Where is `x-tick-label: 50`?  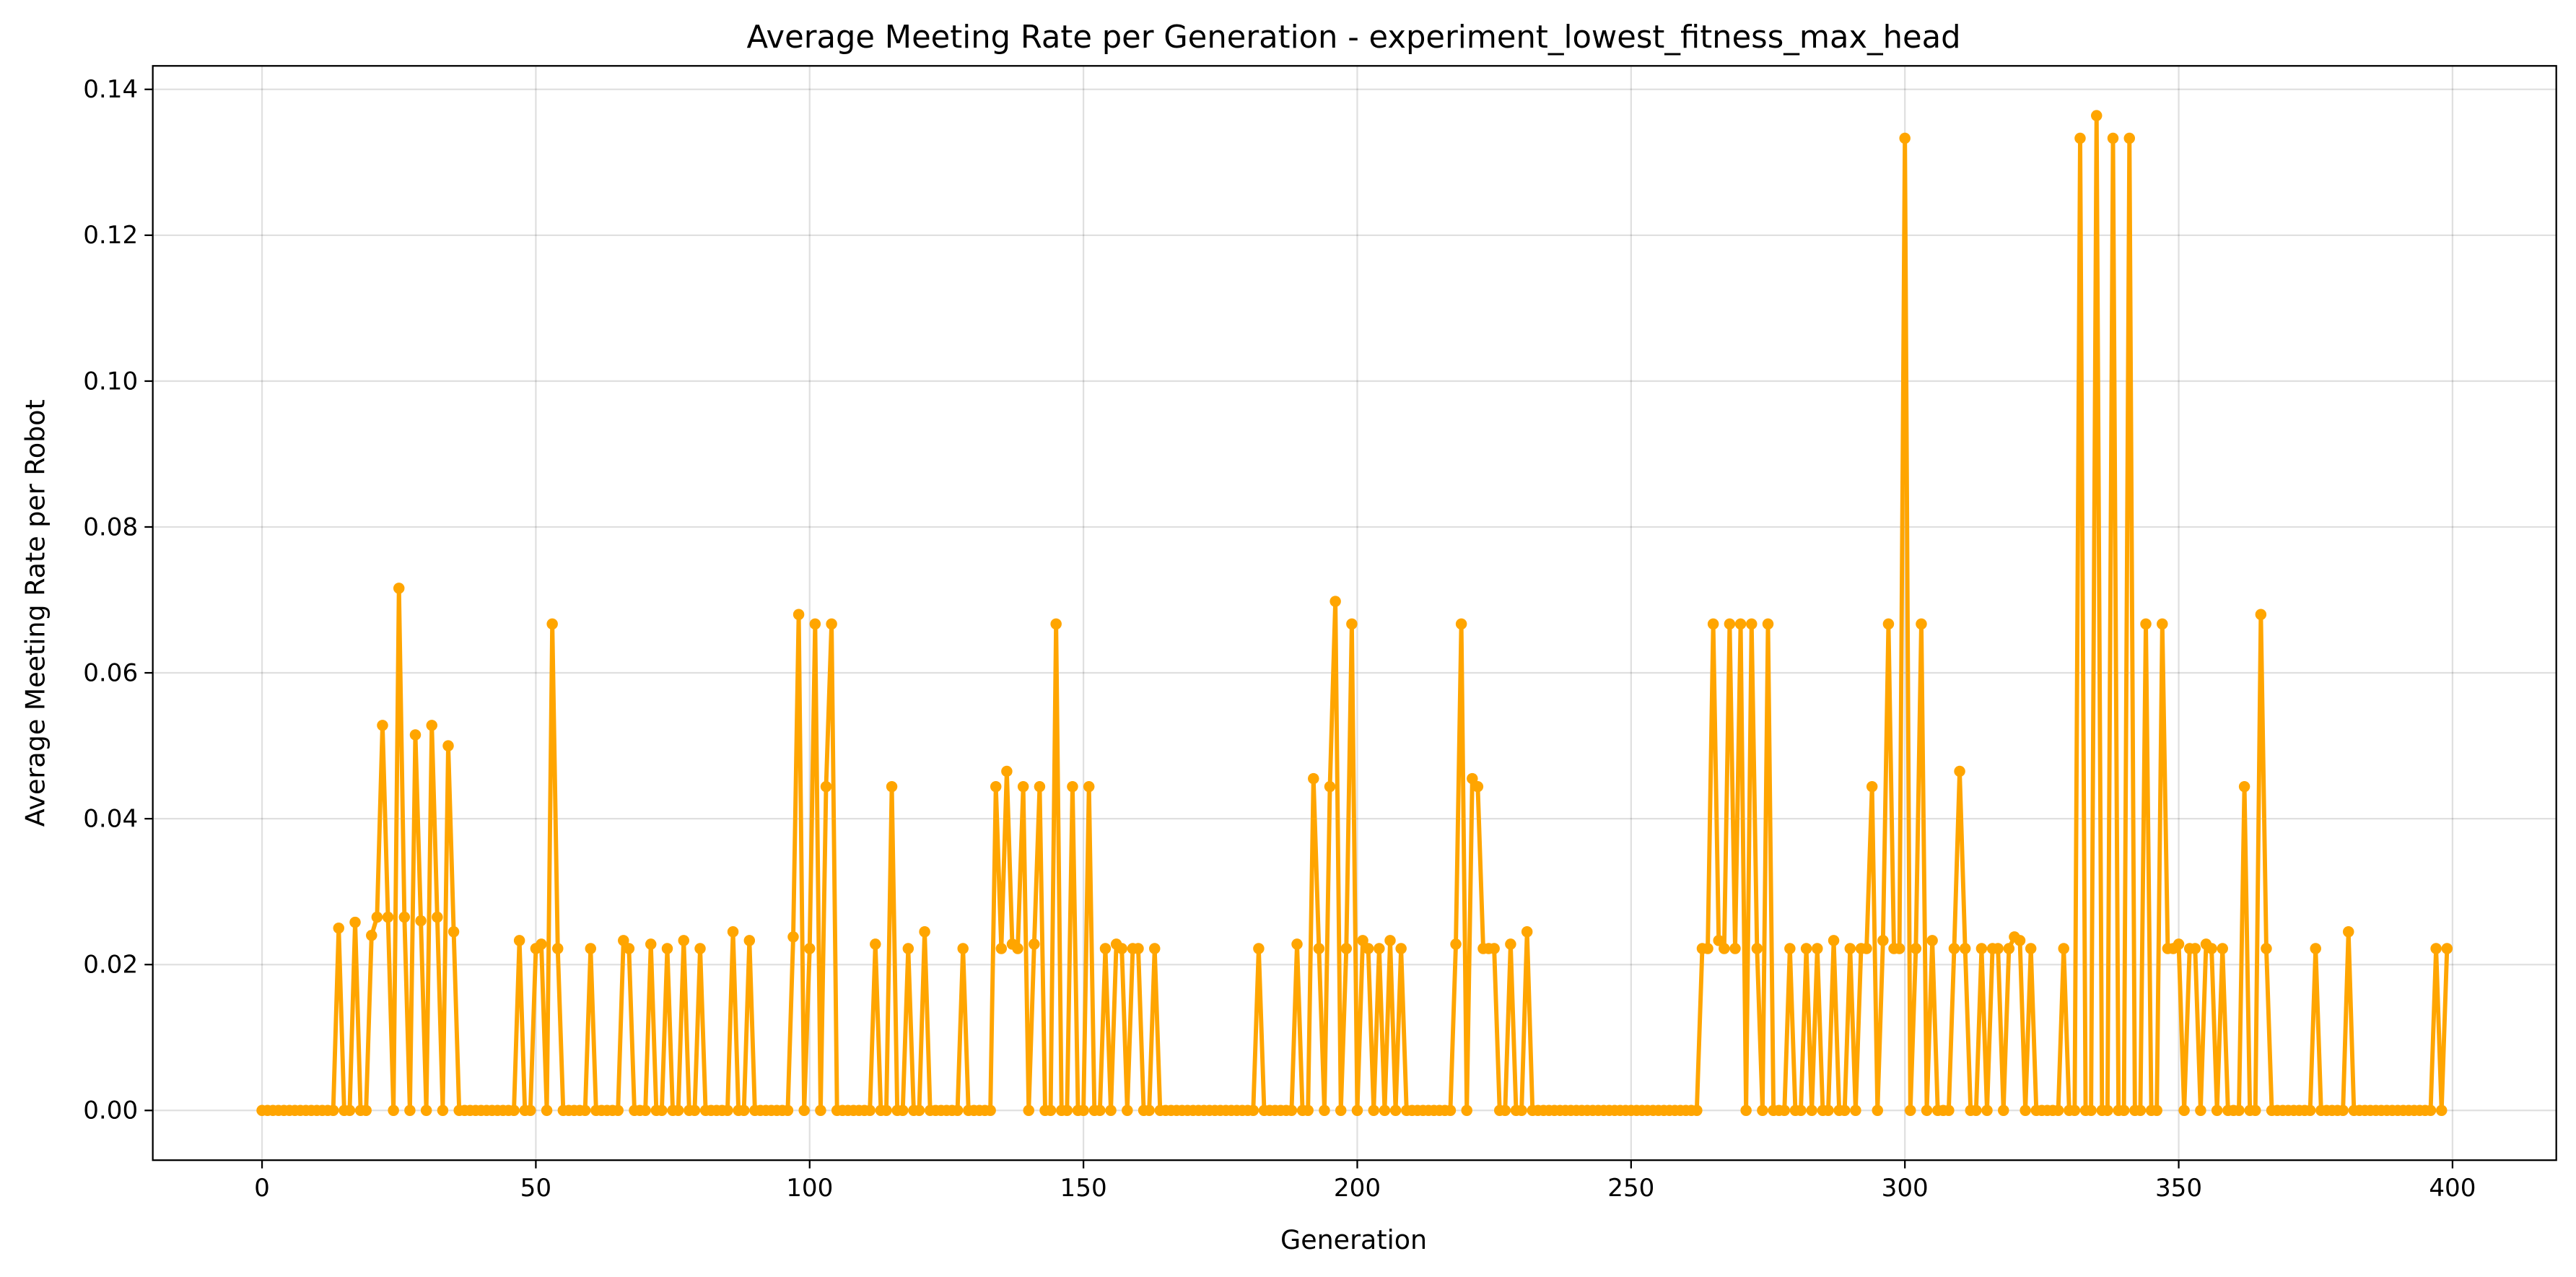
x-tick-label: 50 is located at coordinates (535, 1188).